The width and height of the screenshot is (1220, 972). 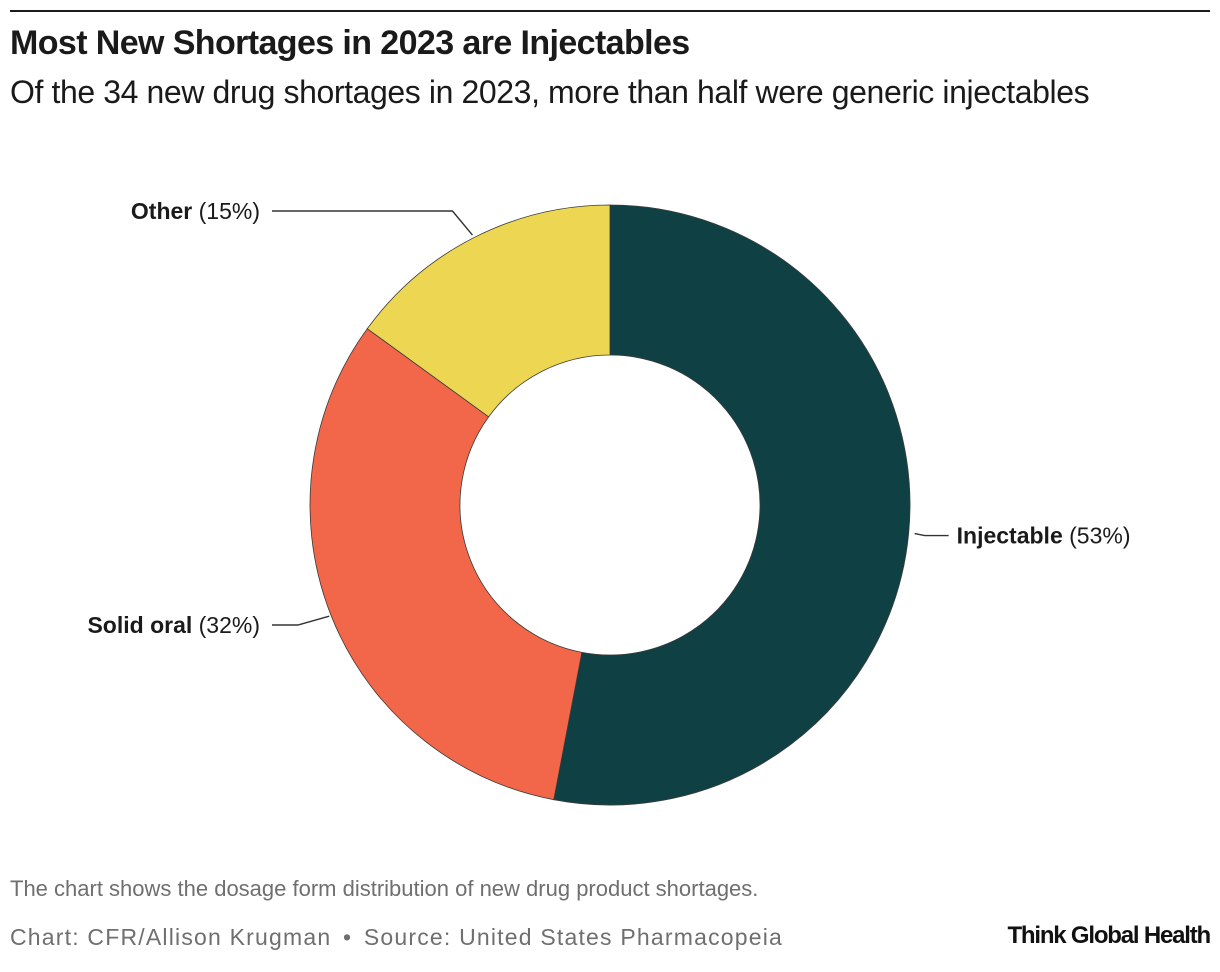 What do you see at coordinates (171, 937) in the screenshot?
I see `credit-chart: Chart: CFR/Allison Krugman` at bounding box center [171, 937].